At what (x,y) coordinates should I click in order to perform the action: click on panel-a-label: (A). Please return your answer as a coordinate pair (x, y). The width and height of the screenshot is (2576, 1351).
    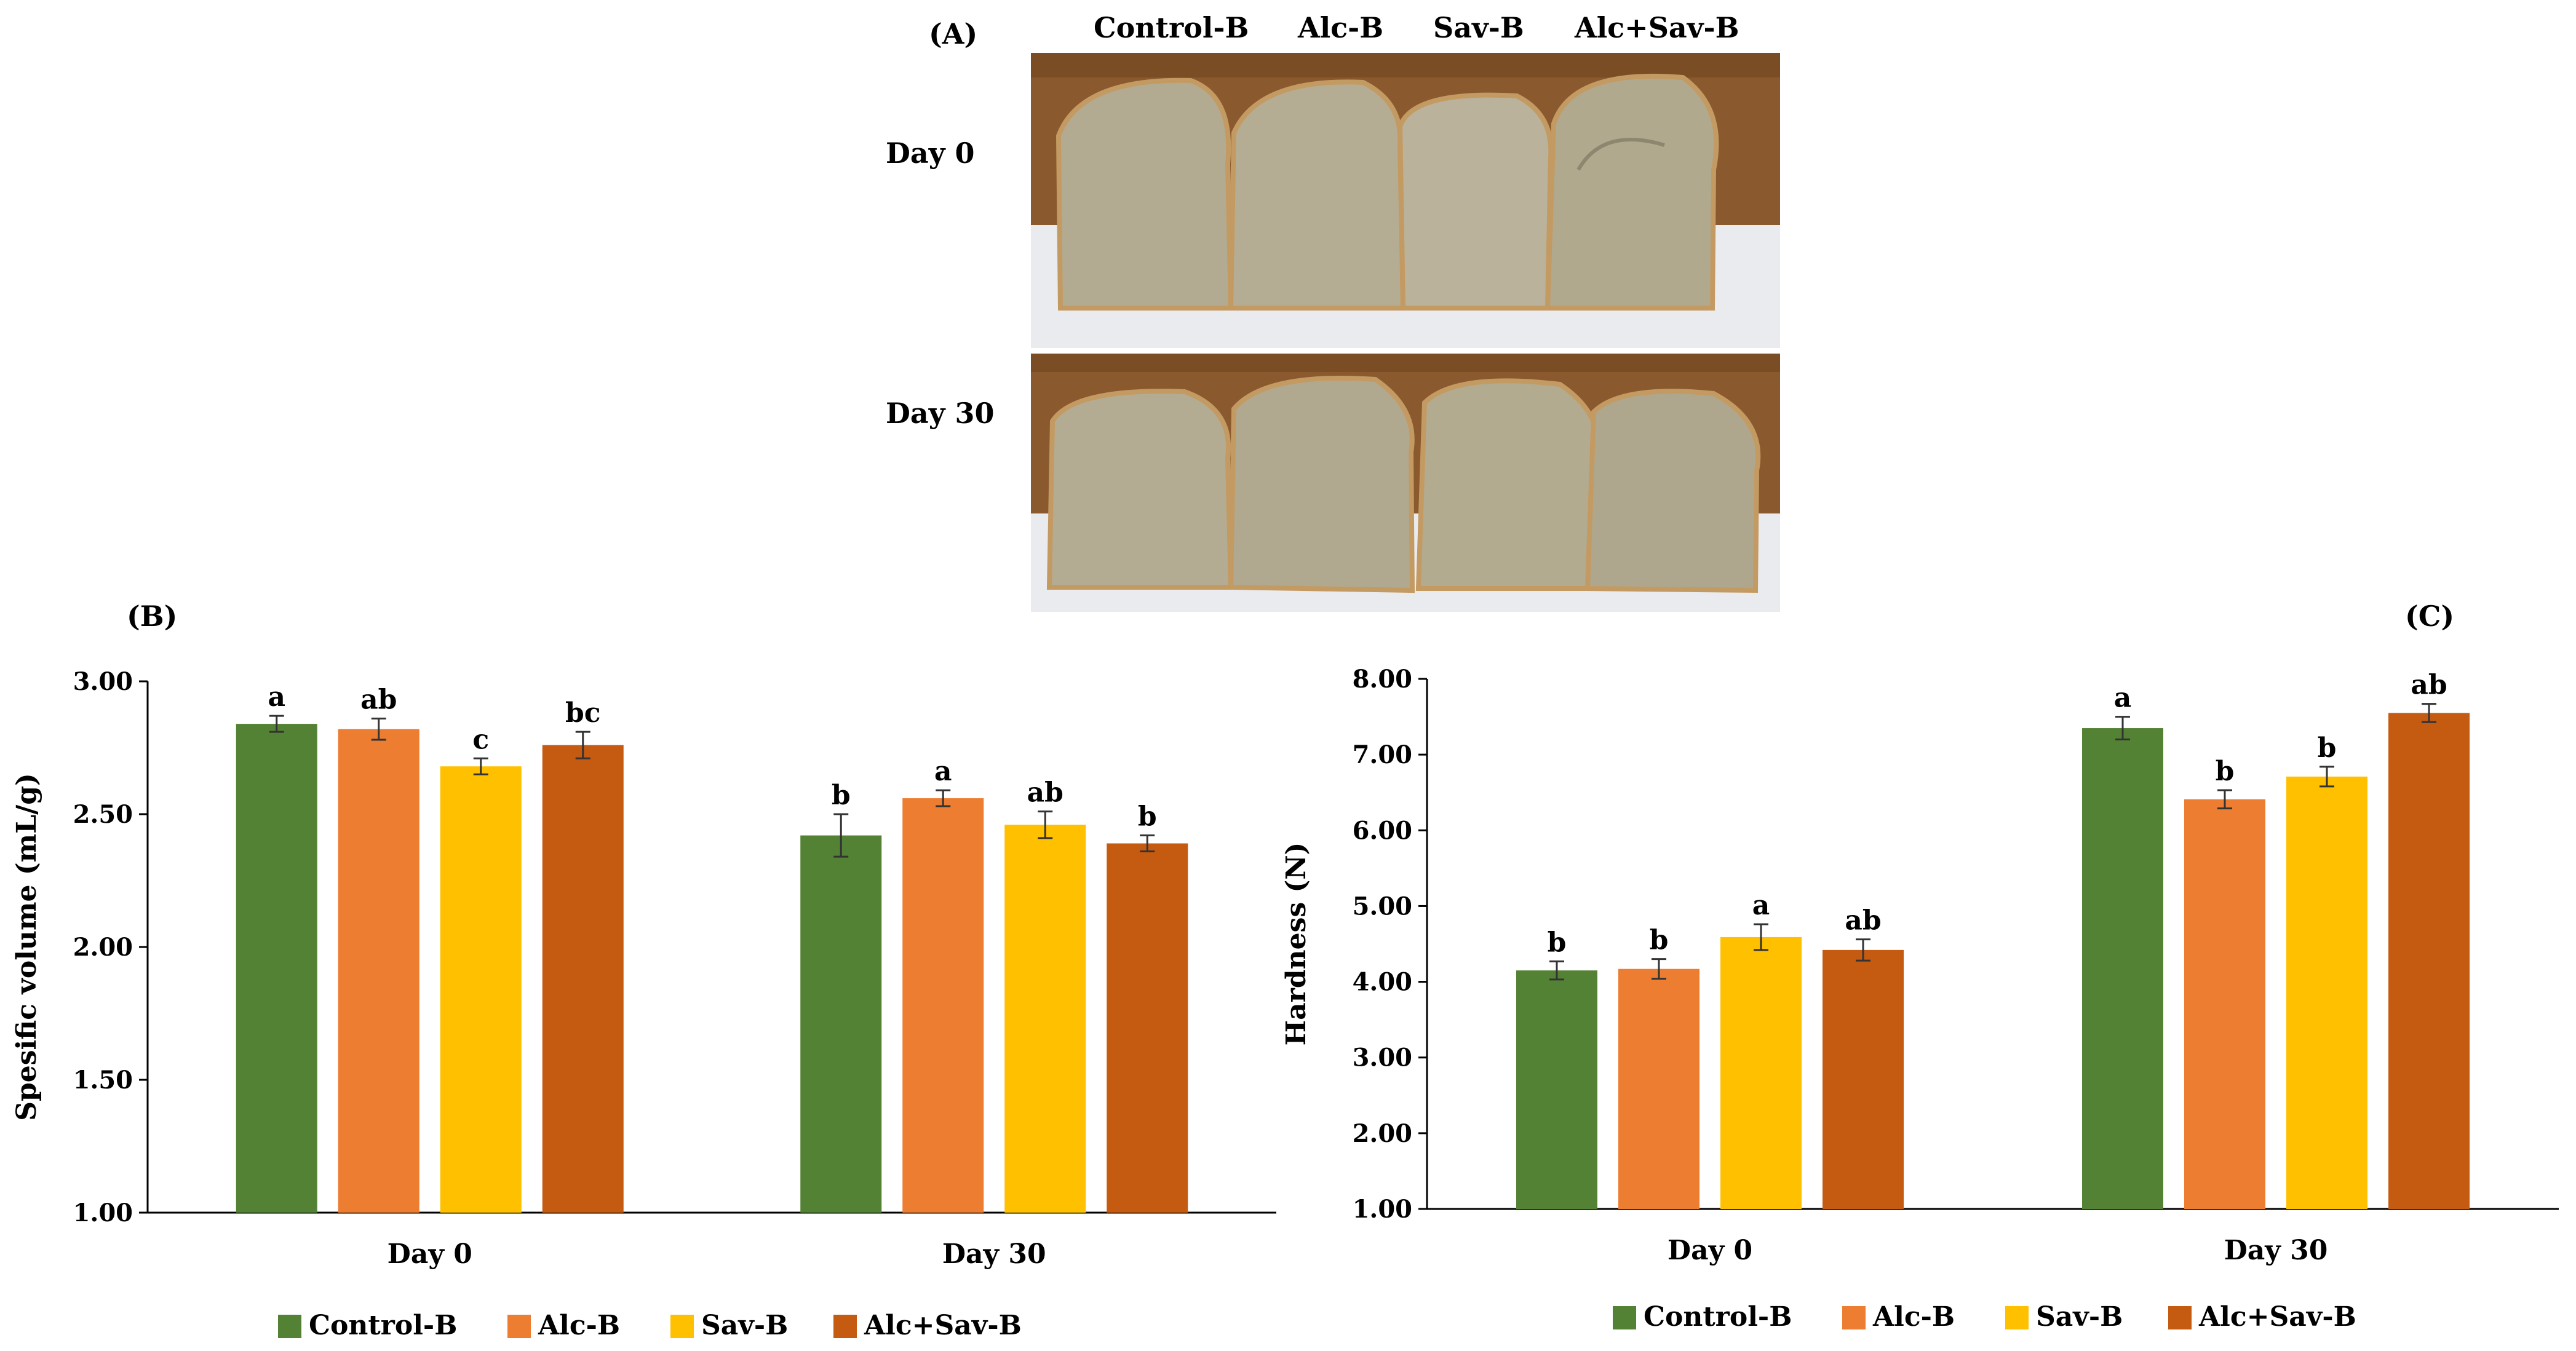
    Looking at the image, I should click on (953, 33).